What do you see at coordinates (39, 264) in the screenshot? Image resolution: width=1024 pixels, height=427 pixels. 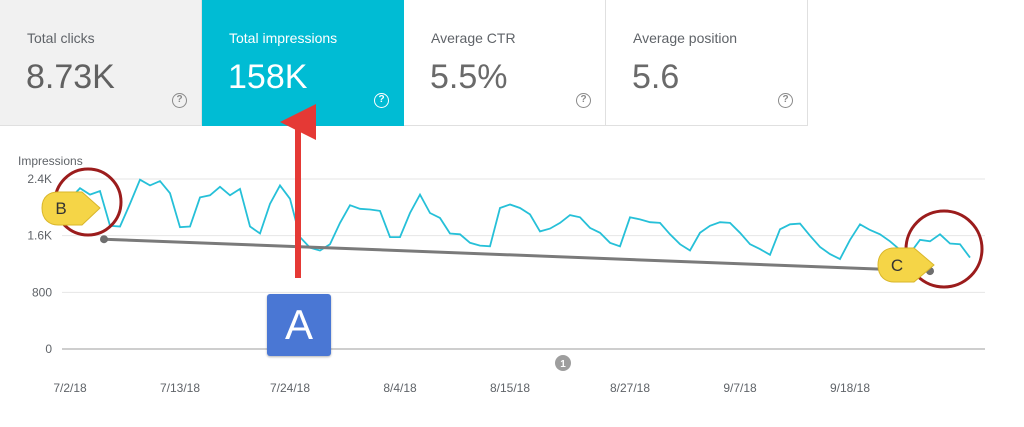 I see `y-axis-ticks: 0 800 1.6K 2.4K` at bounding box center [39, 264].